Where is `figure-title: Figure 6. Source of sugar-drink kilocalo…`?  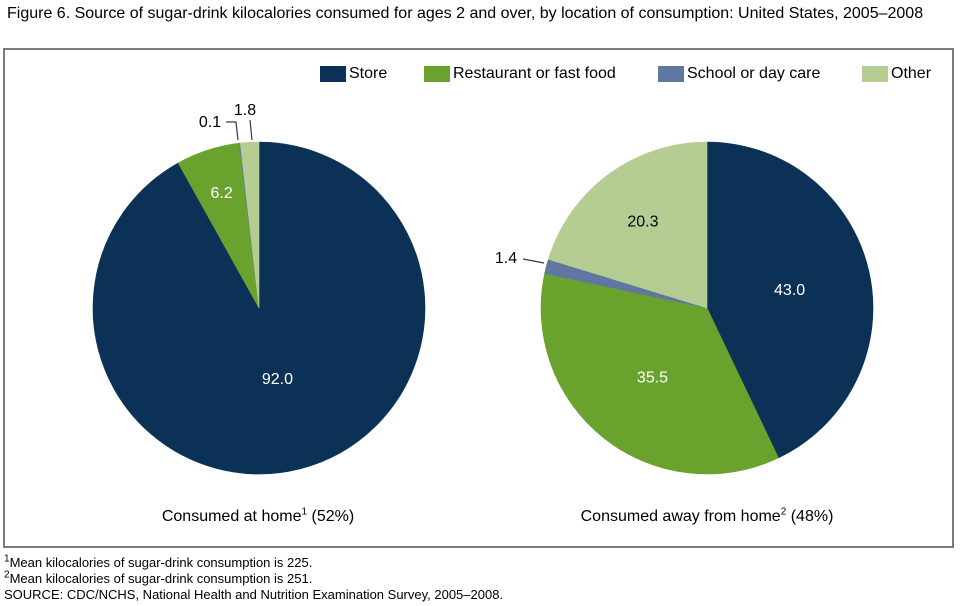 figure-title: Figure 6. Source of sugar-drink kilocalo… is located at coordinates (465, 13).